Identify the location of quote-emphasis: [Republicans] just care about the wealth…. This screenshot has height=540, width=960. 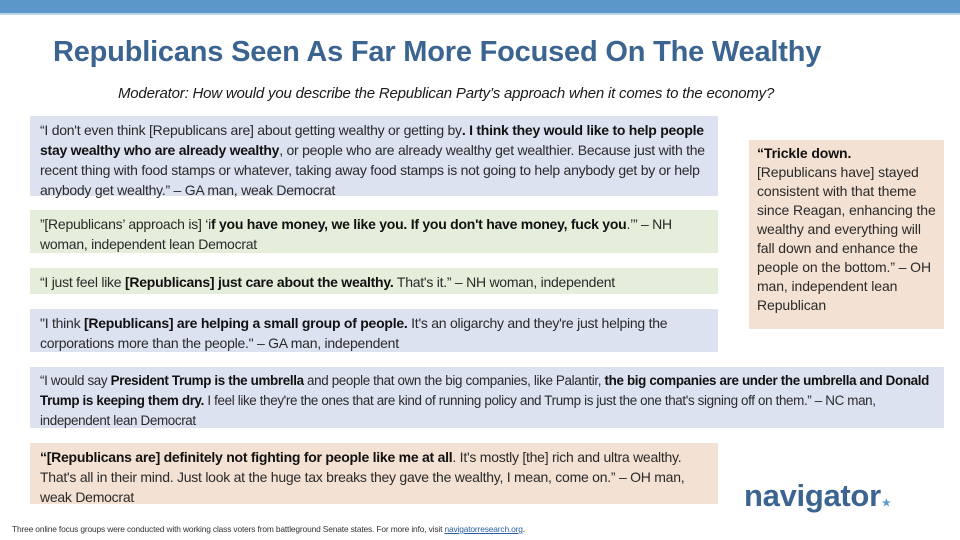
(259, 282).